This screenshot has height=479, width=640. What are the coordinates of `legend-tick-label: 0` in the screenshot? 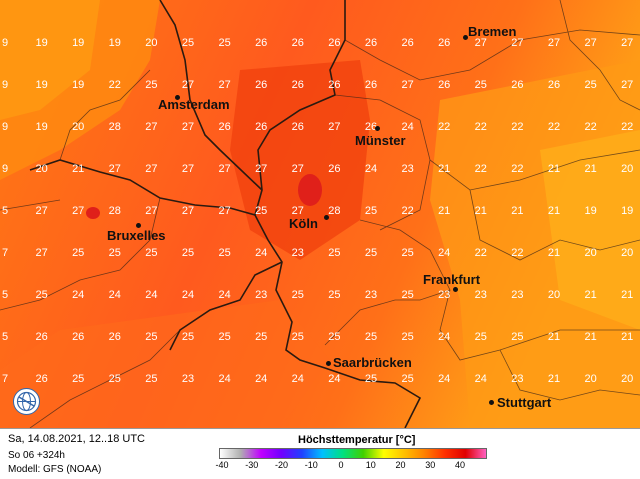 It's located at (341, 465).